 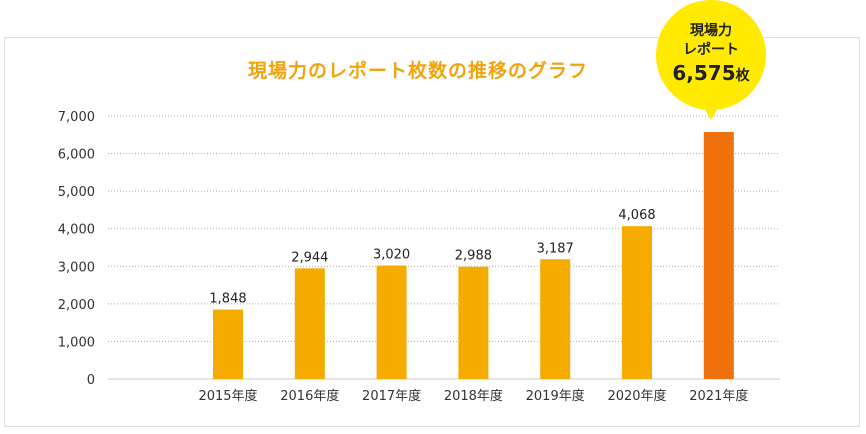 I want to click on y-tick-label: 0, so click(x=91, y=380).